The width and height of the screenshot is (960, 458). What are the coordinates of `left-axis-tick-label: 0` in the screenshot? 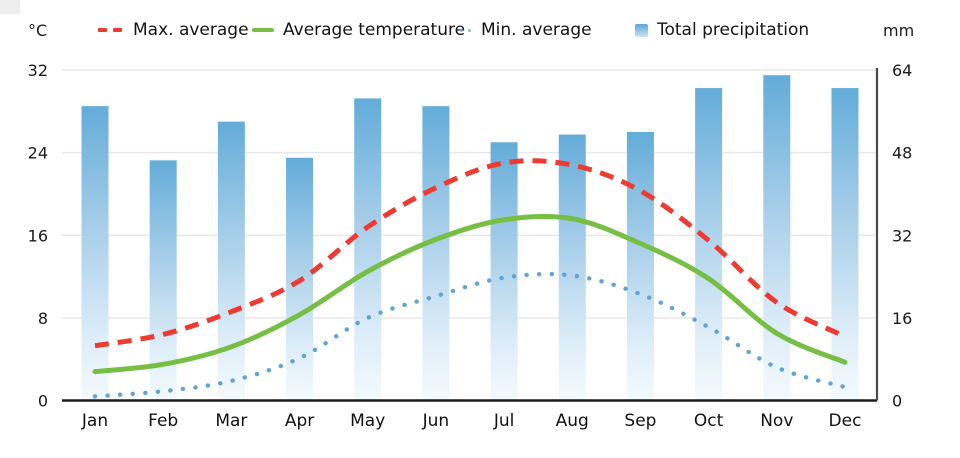 It's located at (43, 401).